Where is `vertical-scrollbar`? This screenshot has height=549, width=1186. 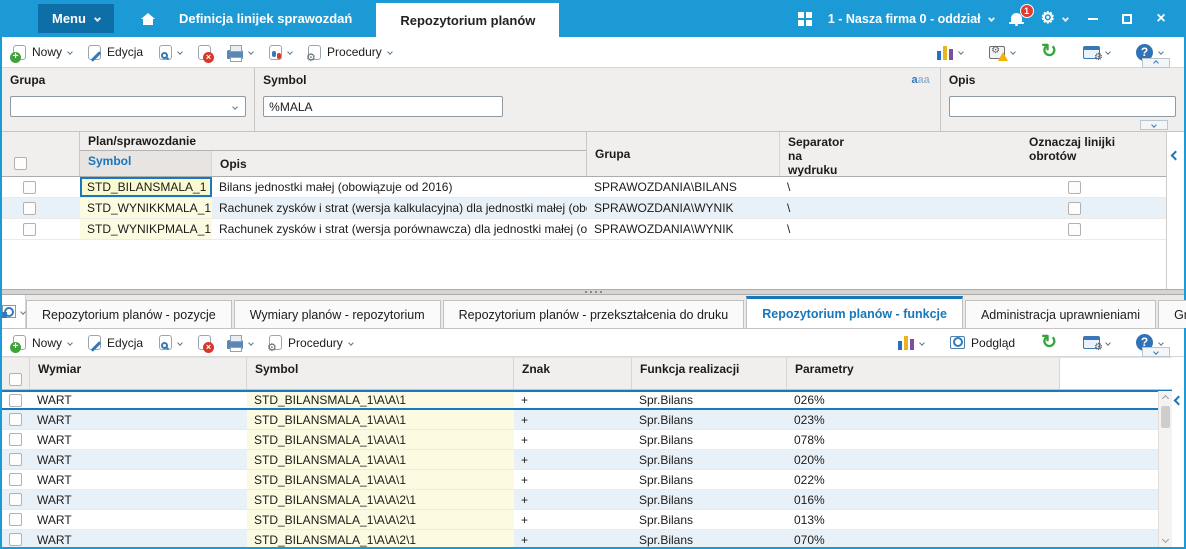
vertical-scrollbar is located at coordinates (1165, 469).